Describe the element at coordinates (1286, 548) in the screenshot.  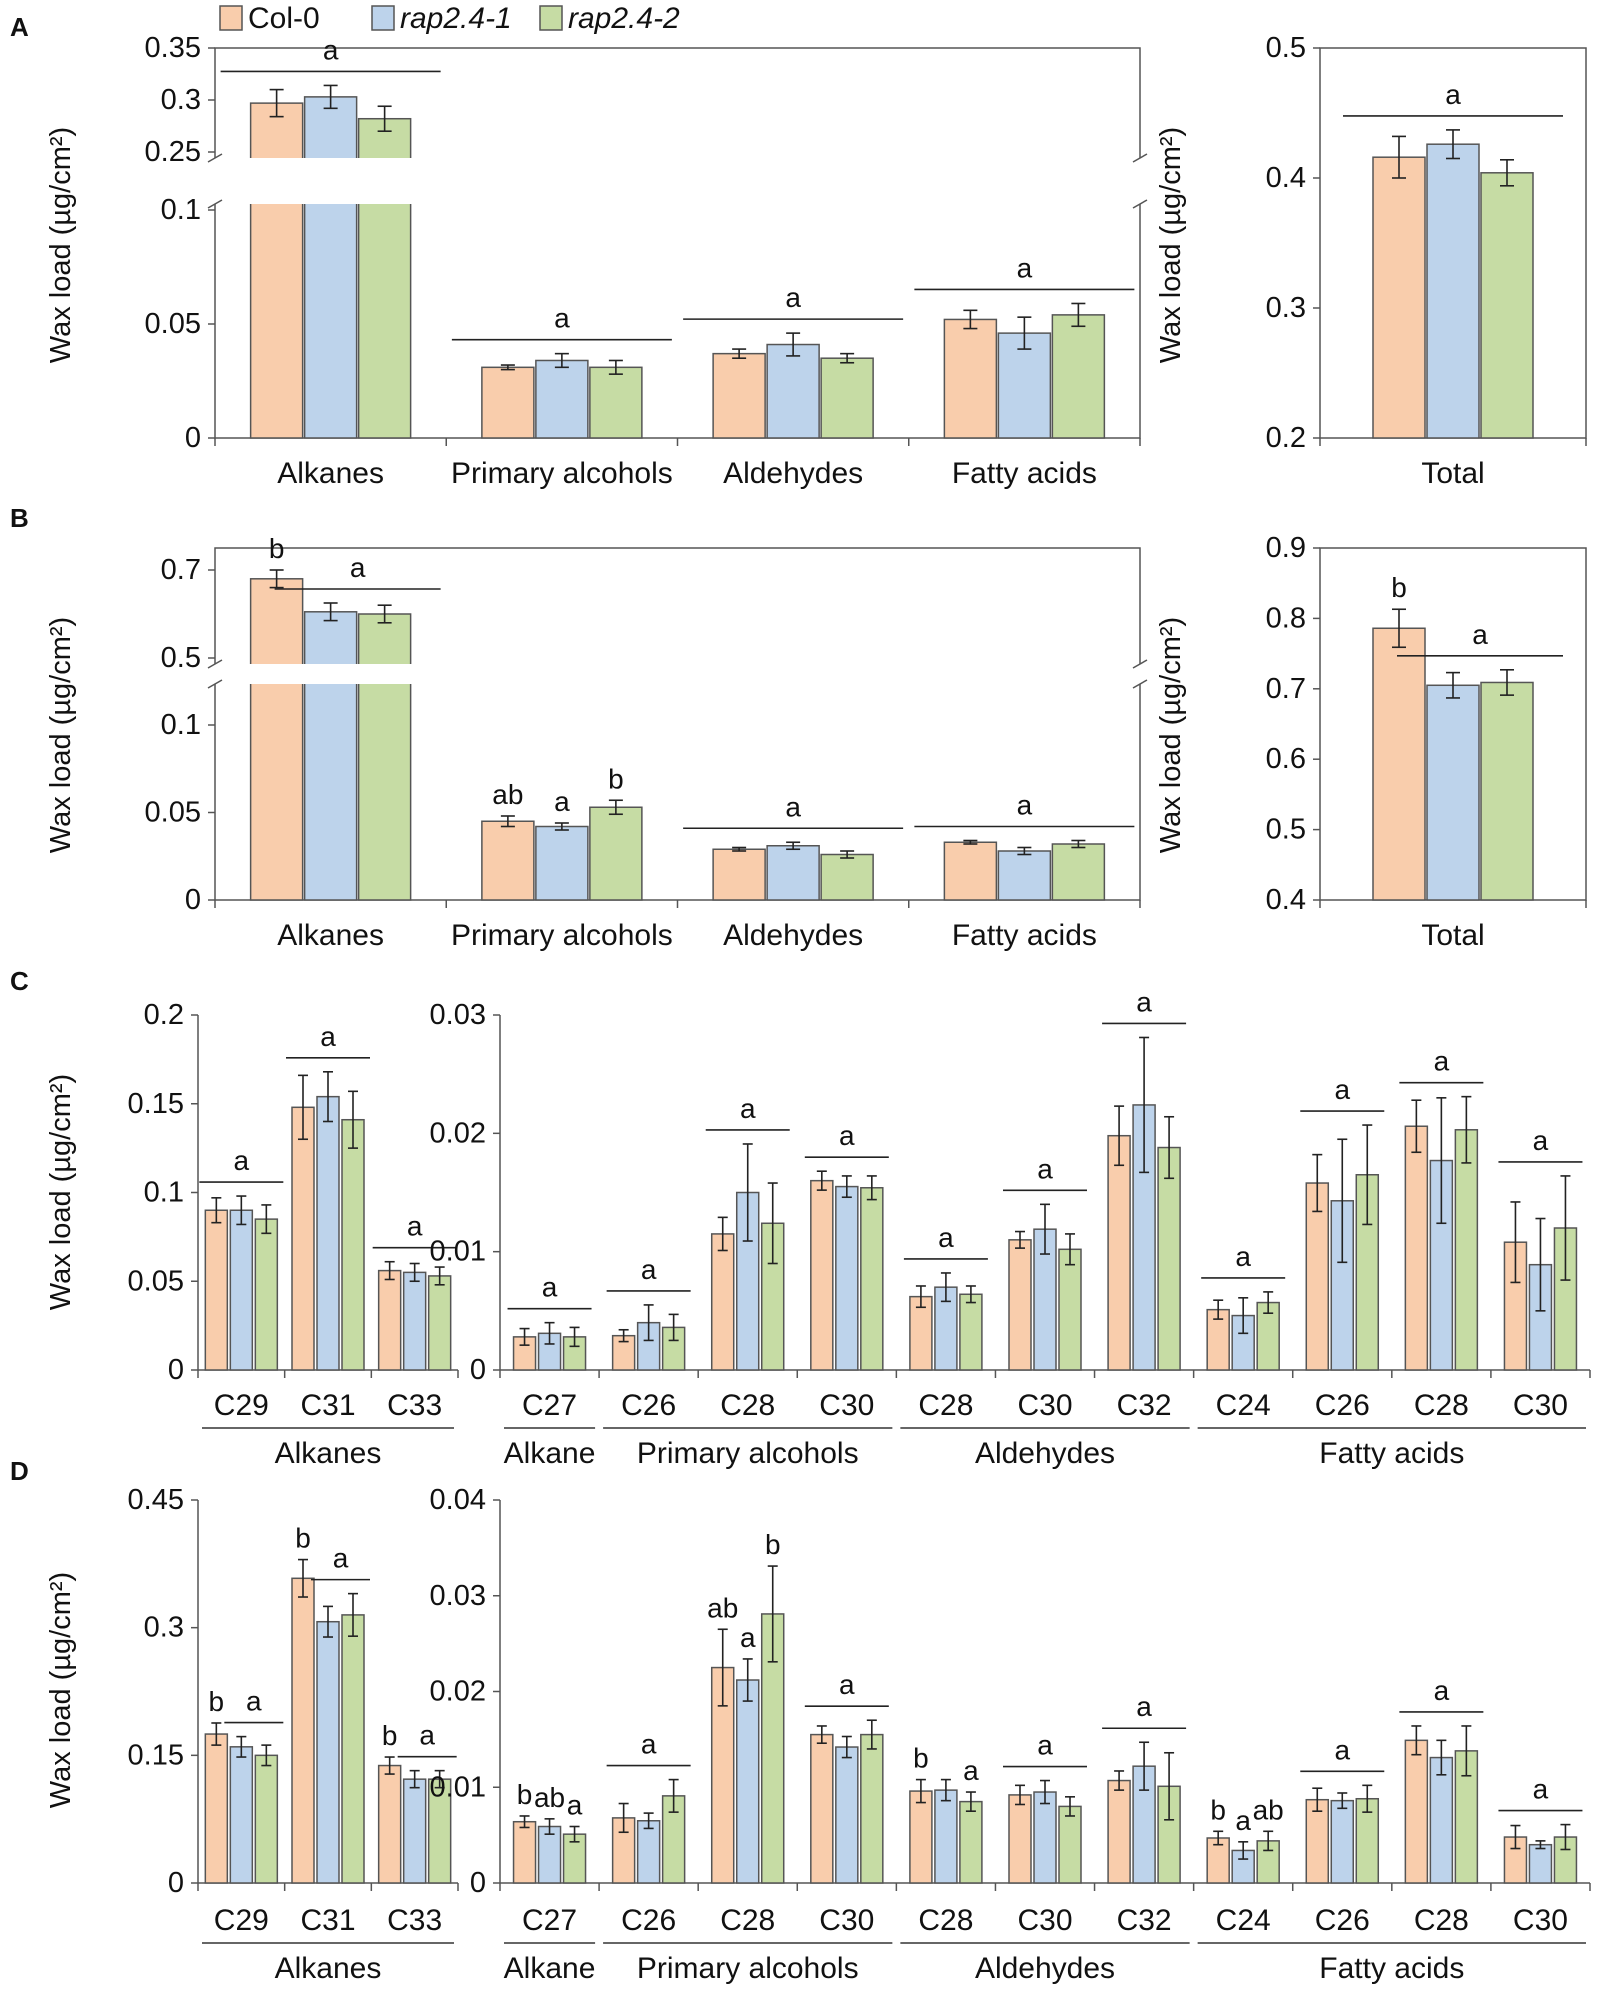
I see `y-tick-label: 0.9` at that location.